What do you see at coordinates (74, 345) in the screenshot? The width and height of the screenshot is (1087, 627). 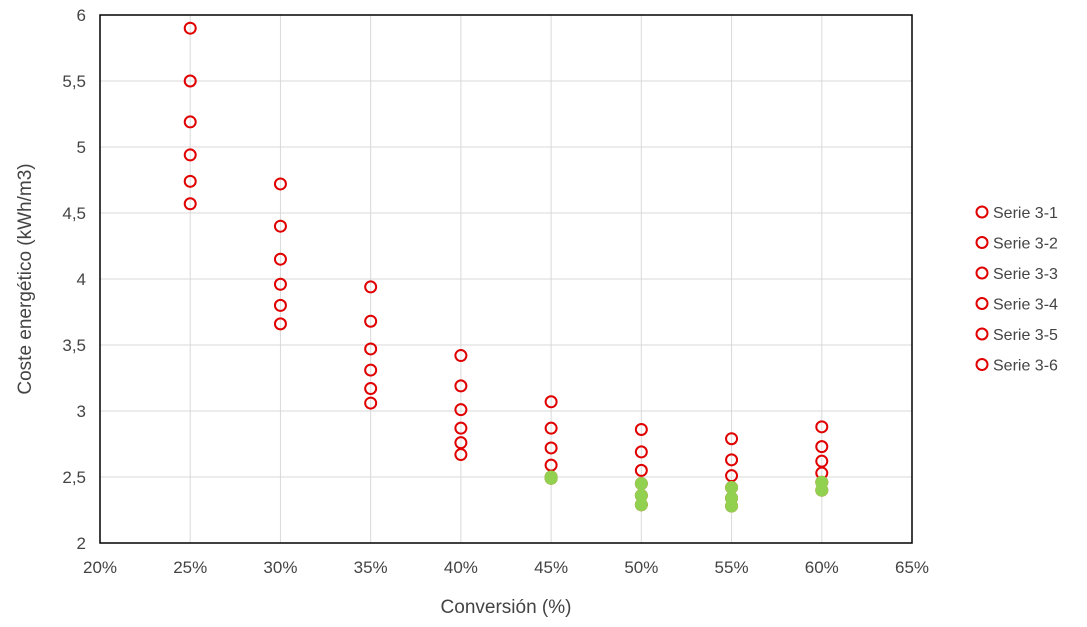 I see `y-tick-label: 3,5` at bounding box center [74, 345].